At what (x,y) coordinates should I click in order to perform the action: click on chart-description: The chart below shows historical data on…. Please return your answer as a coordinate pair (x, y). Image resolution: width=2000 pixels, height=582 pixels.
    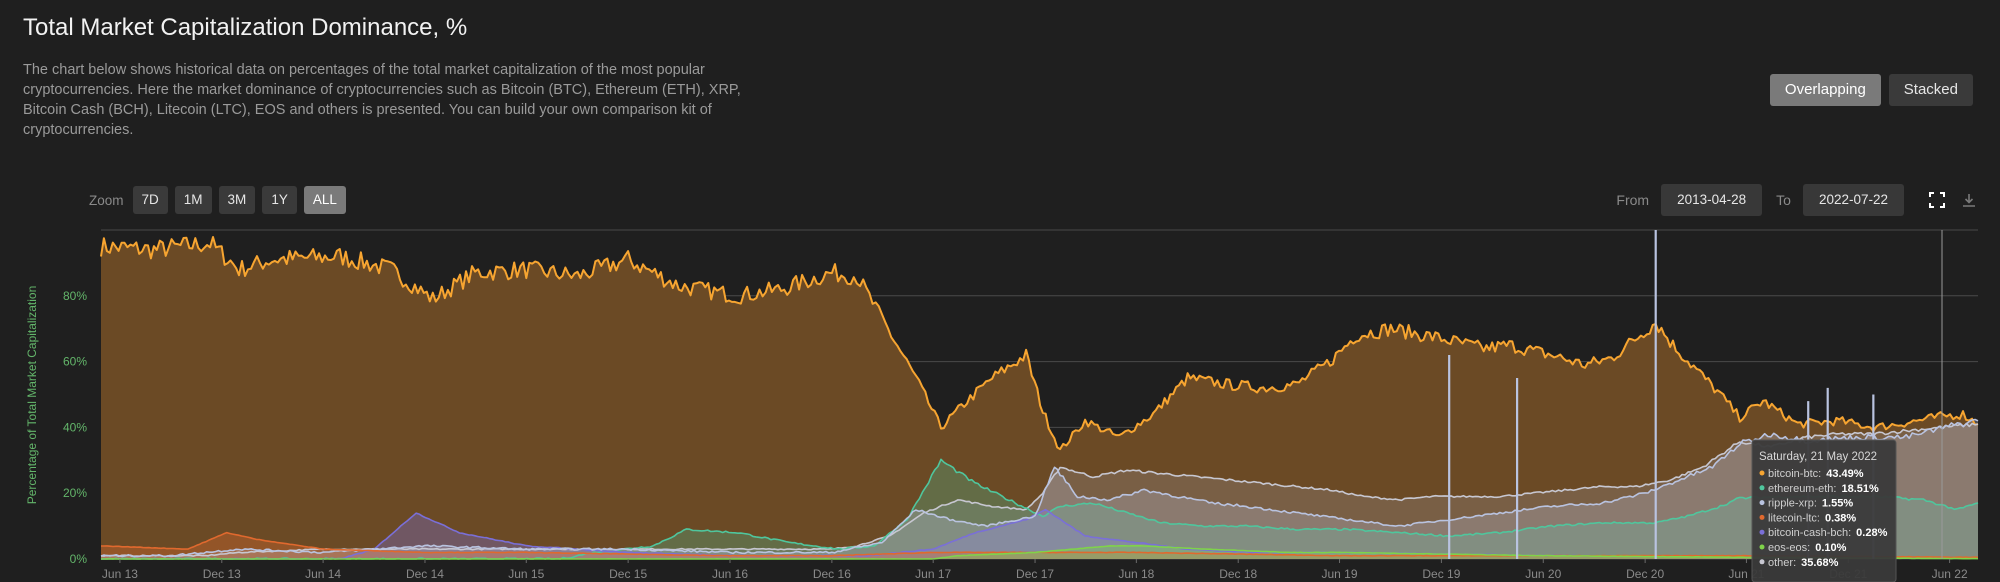
    Looking at the image, I should click on (382, 100).